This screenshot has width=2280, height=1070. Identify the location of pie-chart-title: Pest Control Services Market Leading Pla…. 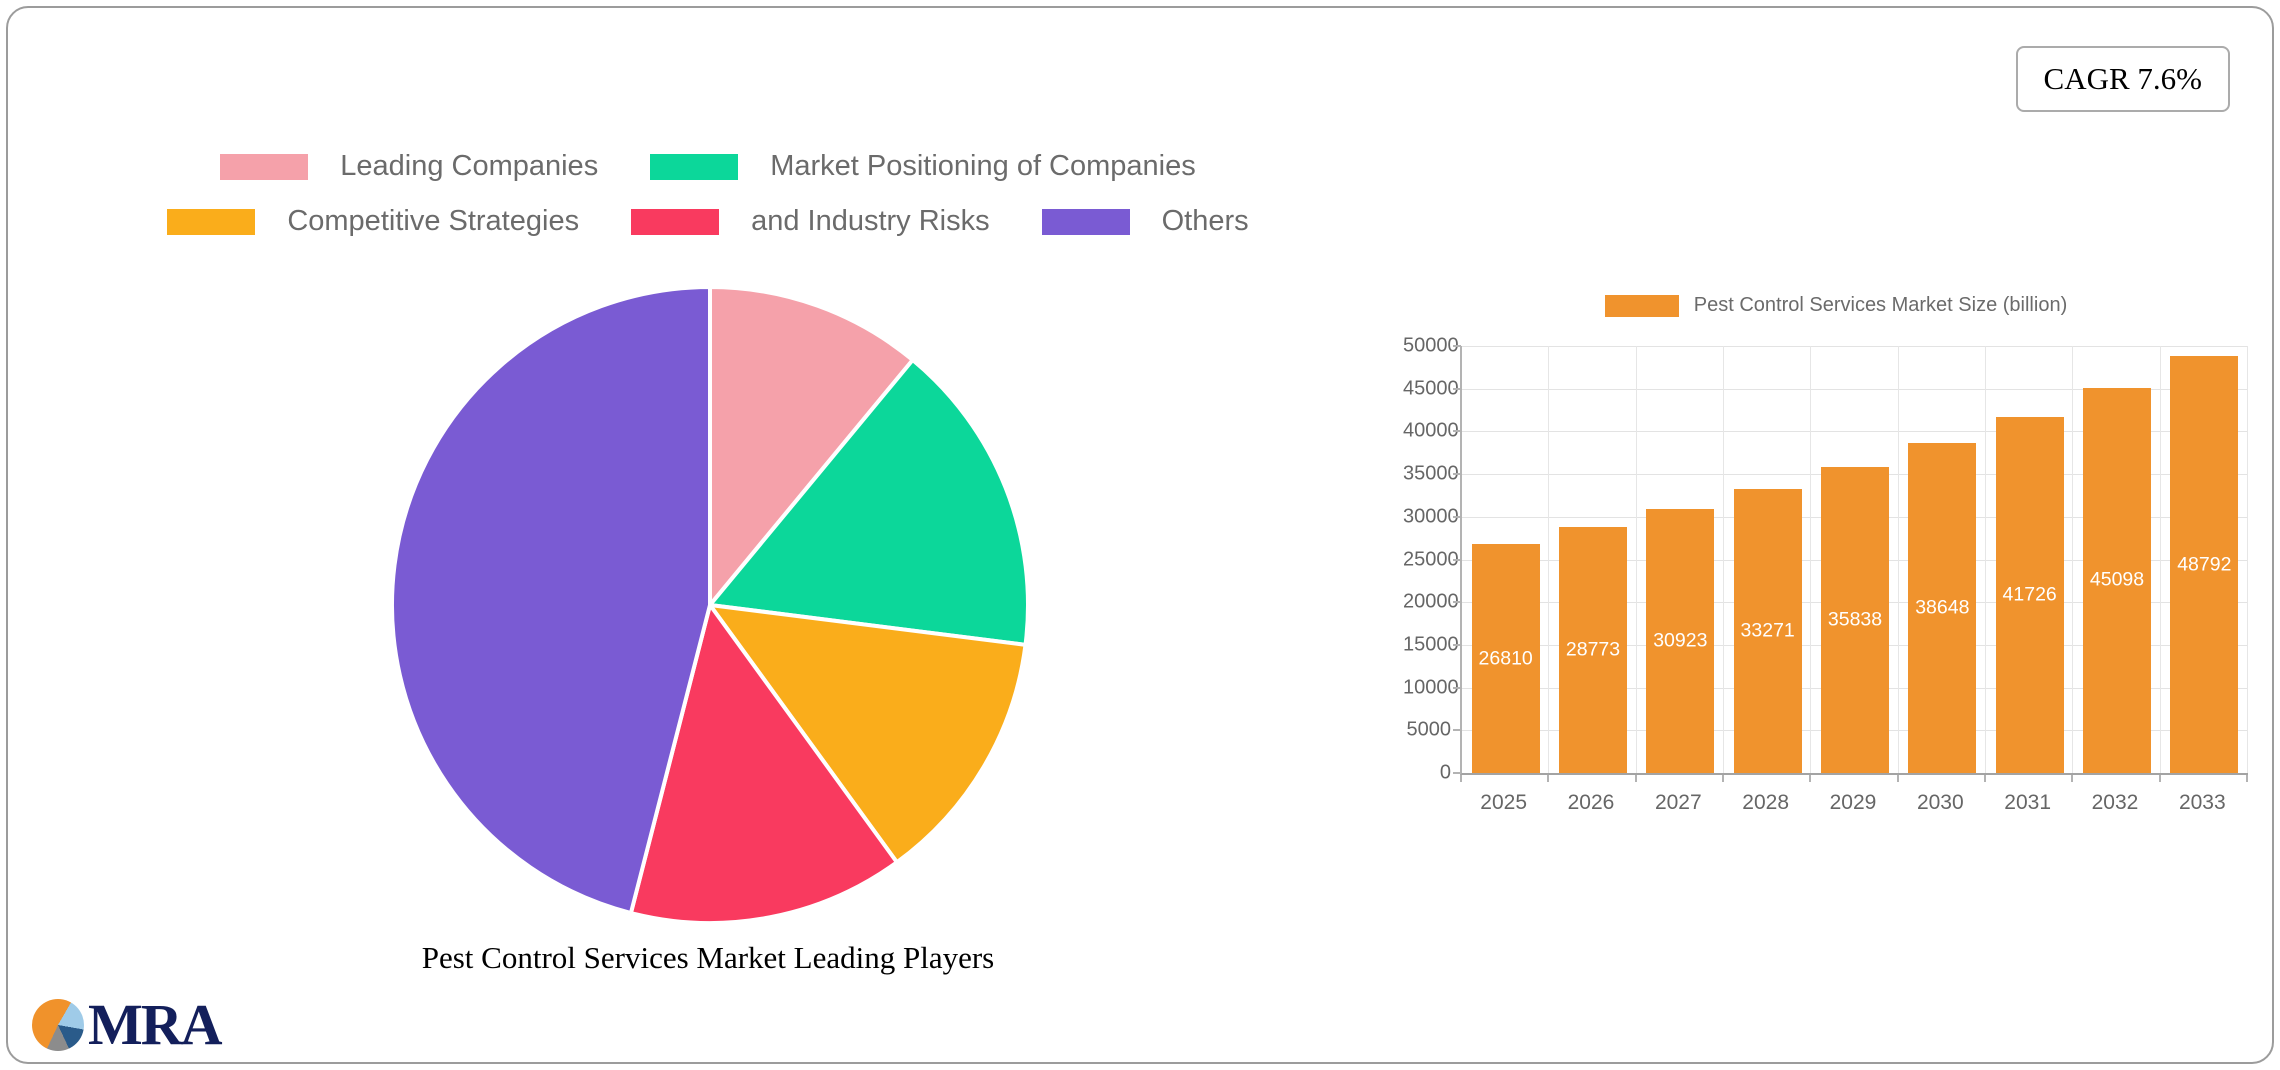
(708, 957).